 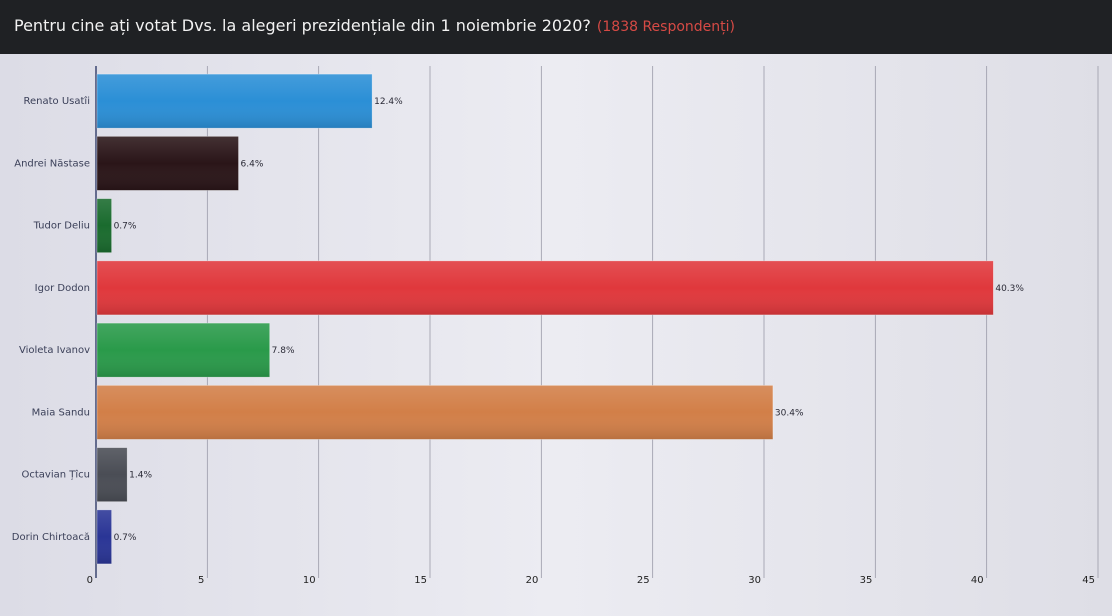 What do you see at coordinates (1009, 289) in the screenshot?
I see `data-label: 40.3%` at bounding box center [1009, 289].